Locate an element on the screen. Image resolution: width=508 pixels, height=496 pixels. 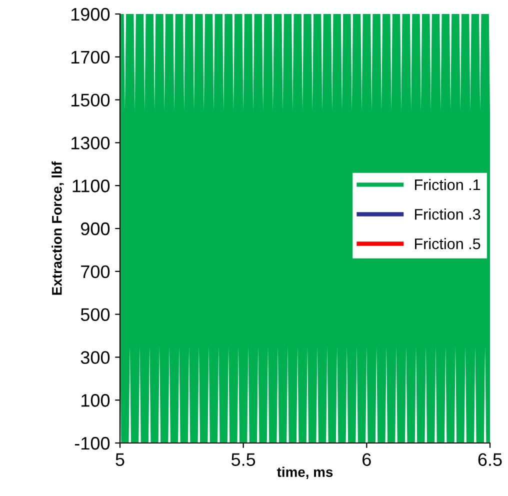
x-tick-label: 6.5 is located at coordinates (490, 459).